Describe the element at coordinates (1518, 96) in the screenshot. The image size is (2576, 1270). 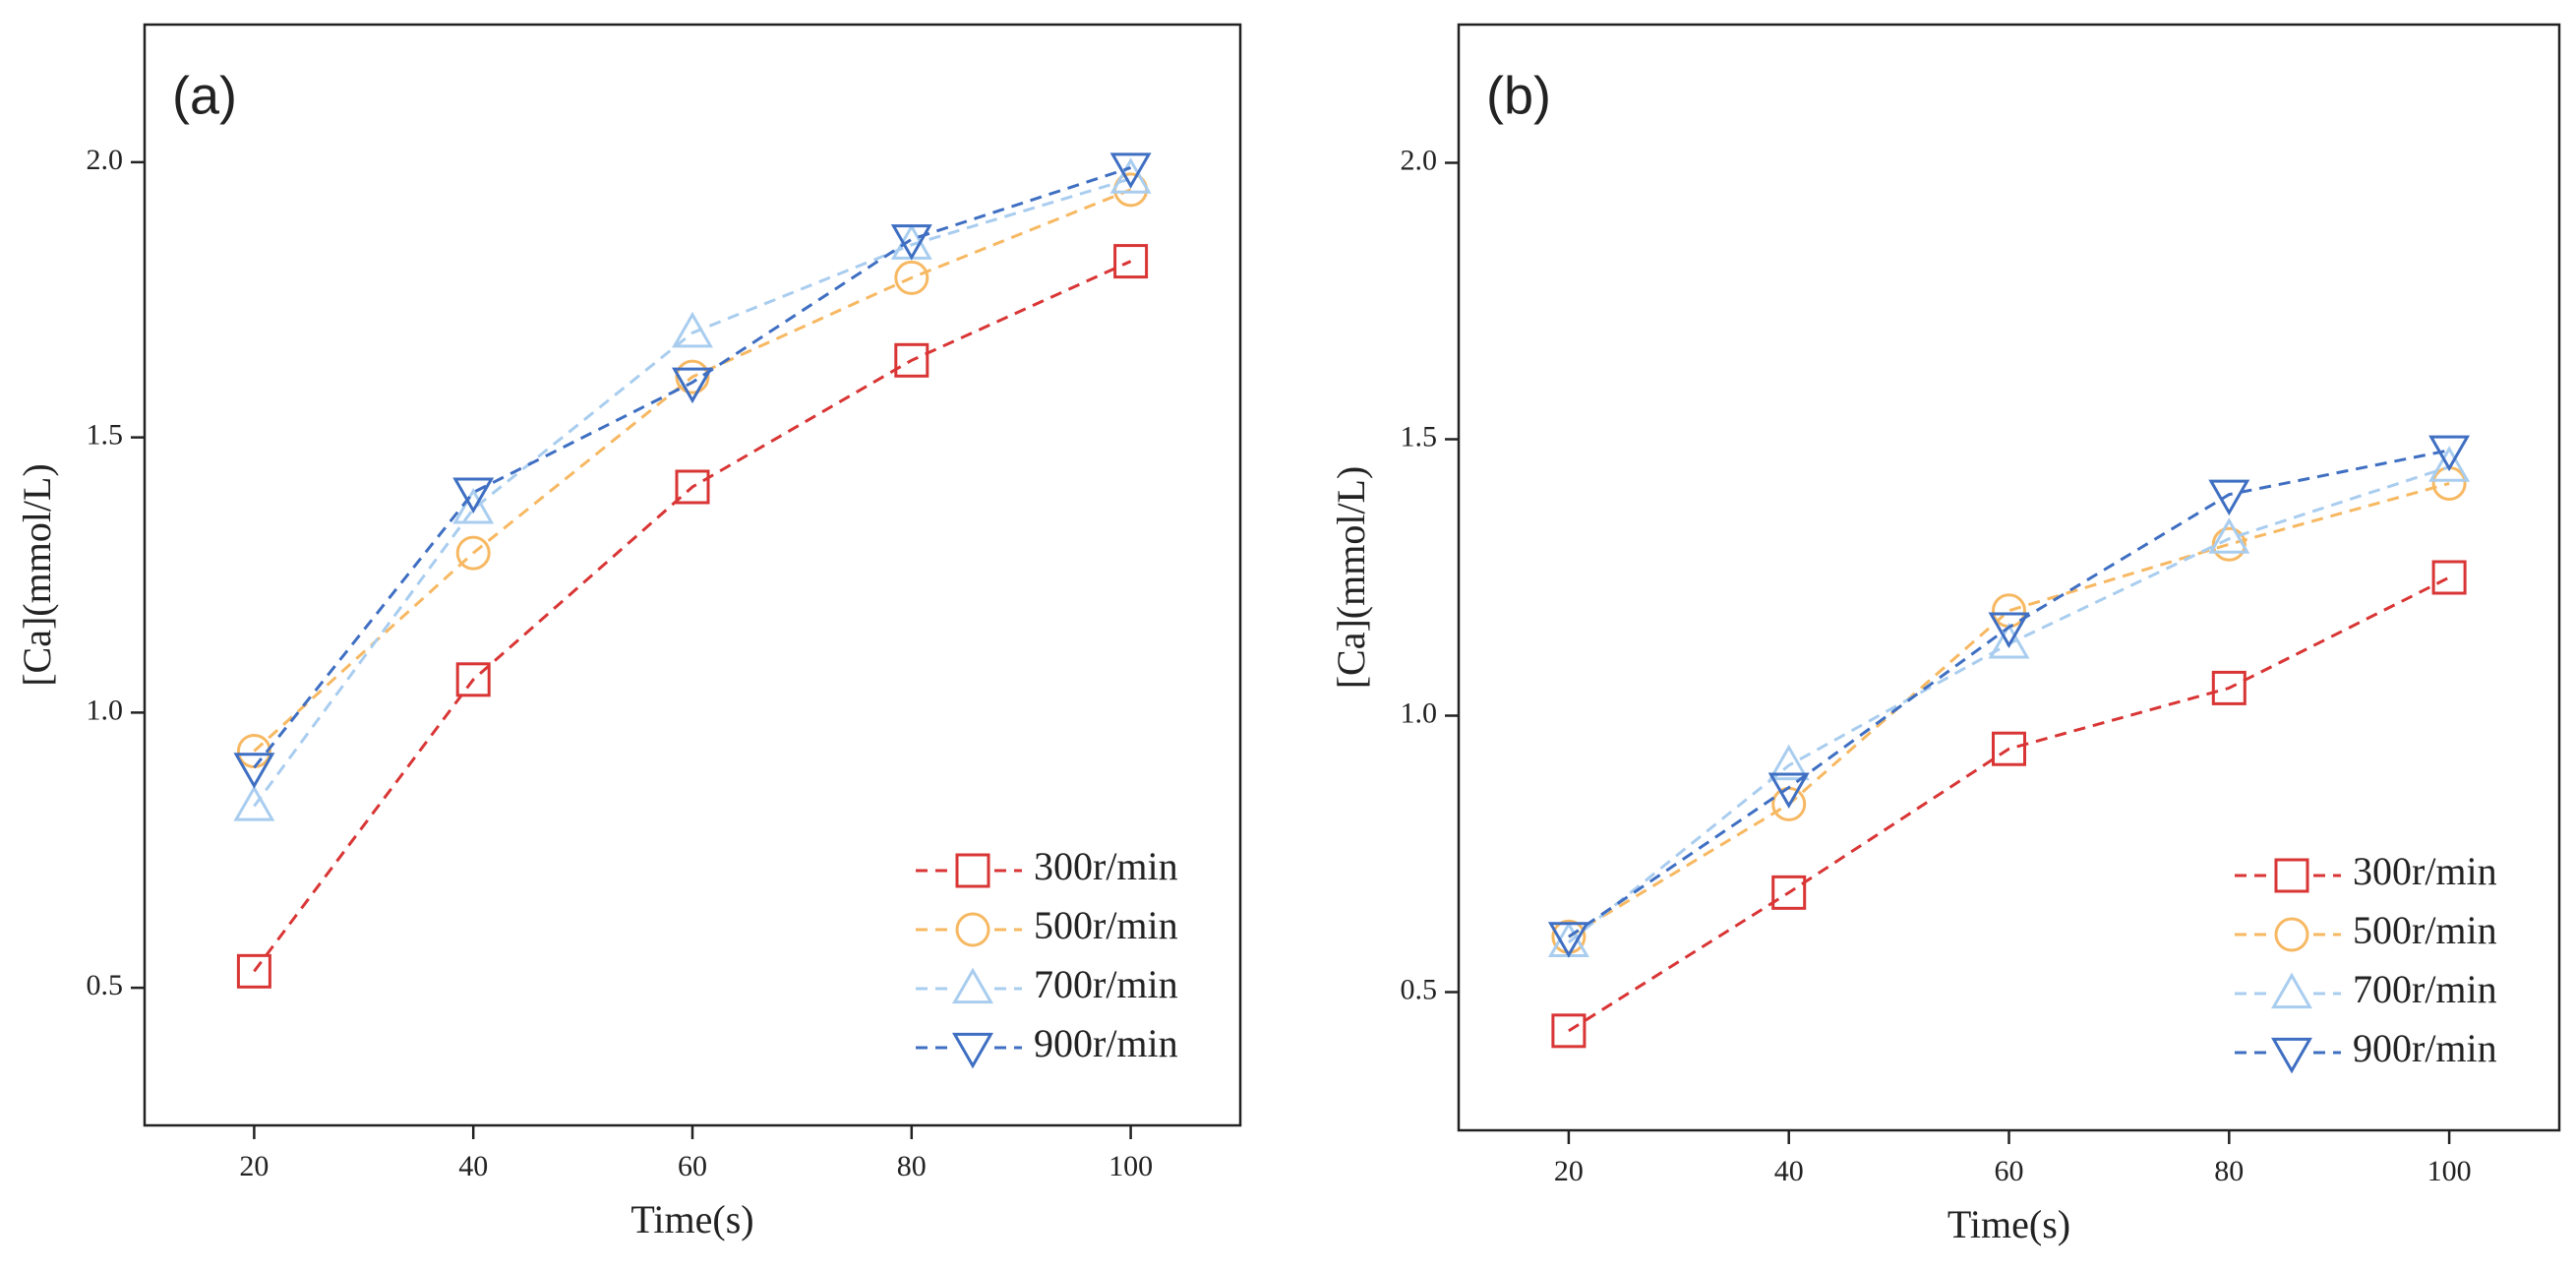
I see `panel-label: (b)` at that location.